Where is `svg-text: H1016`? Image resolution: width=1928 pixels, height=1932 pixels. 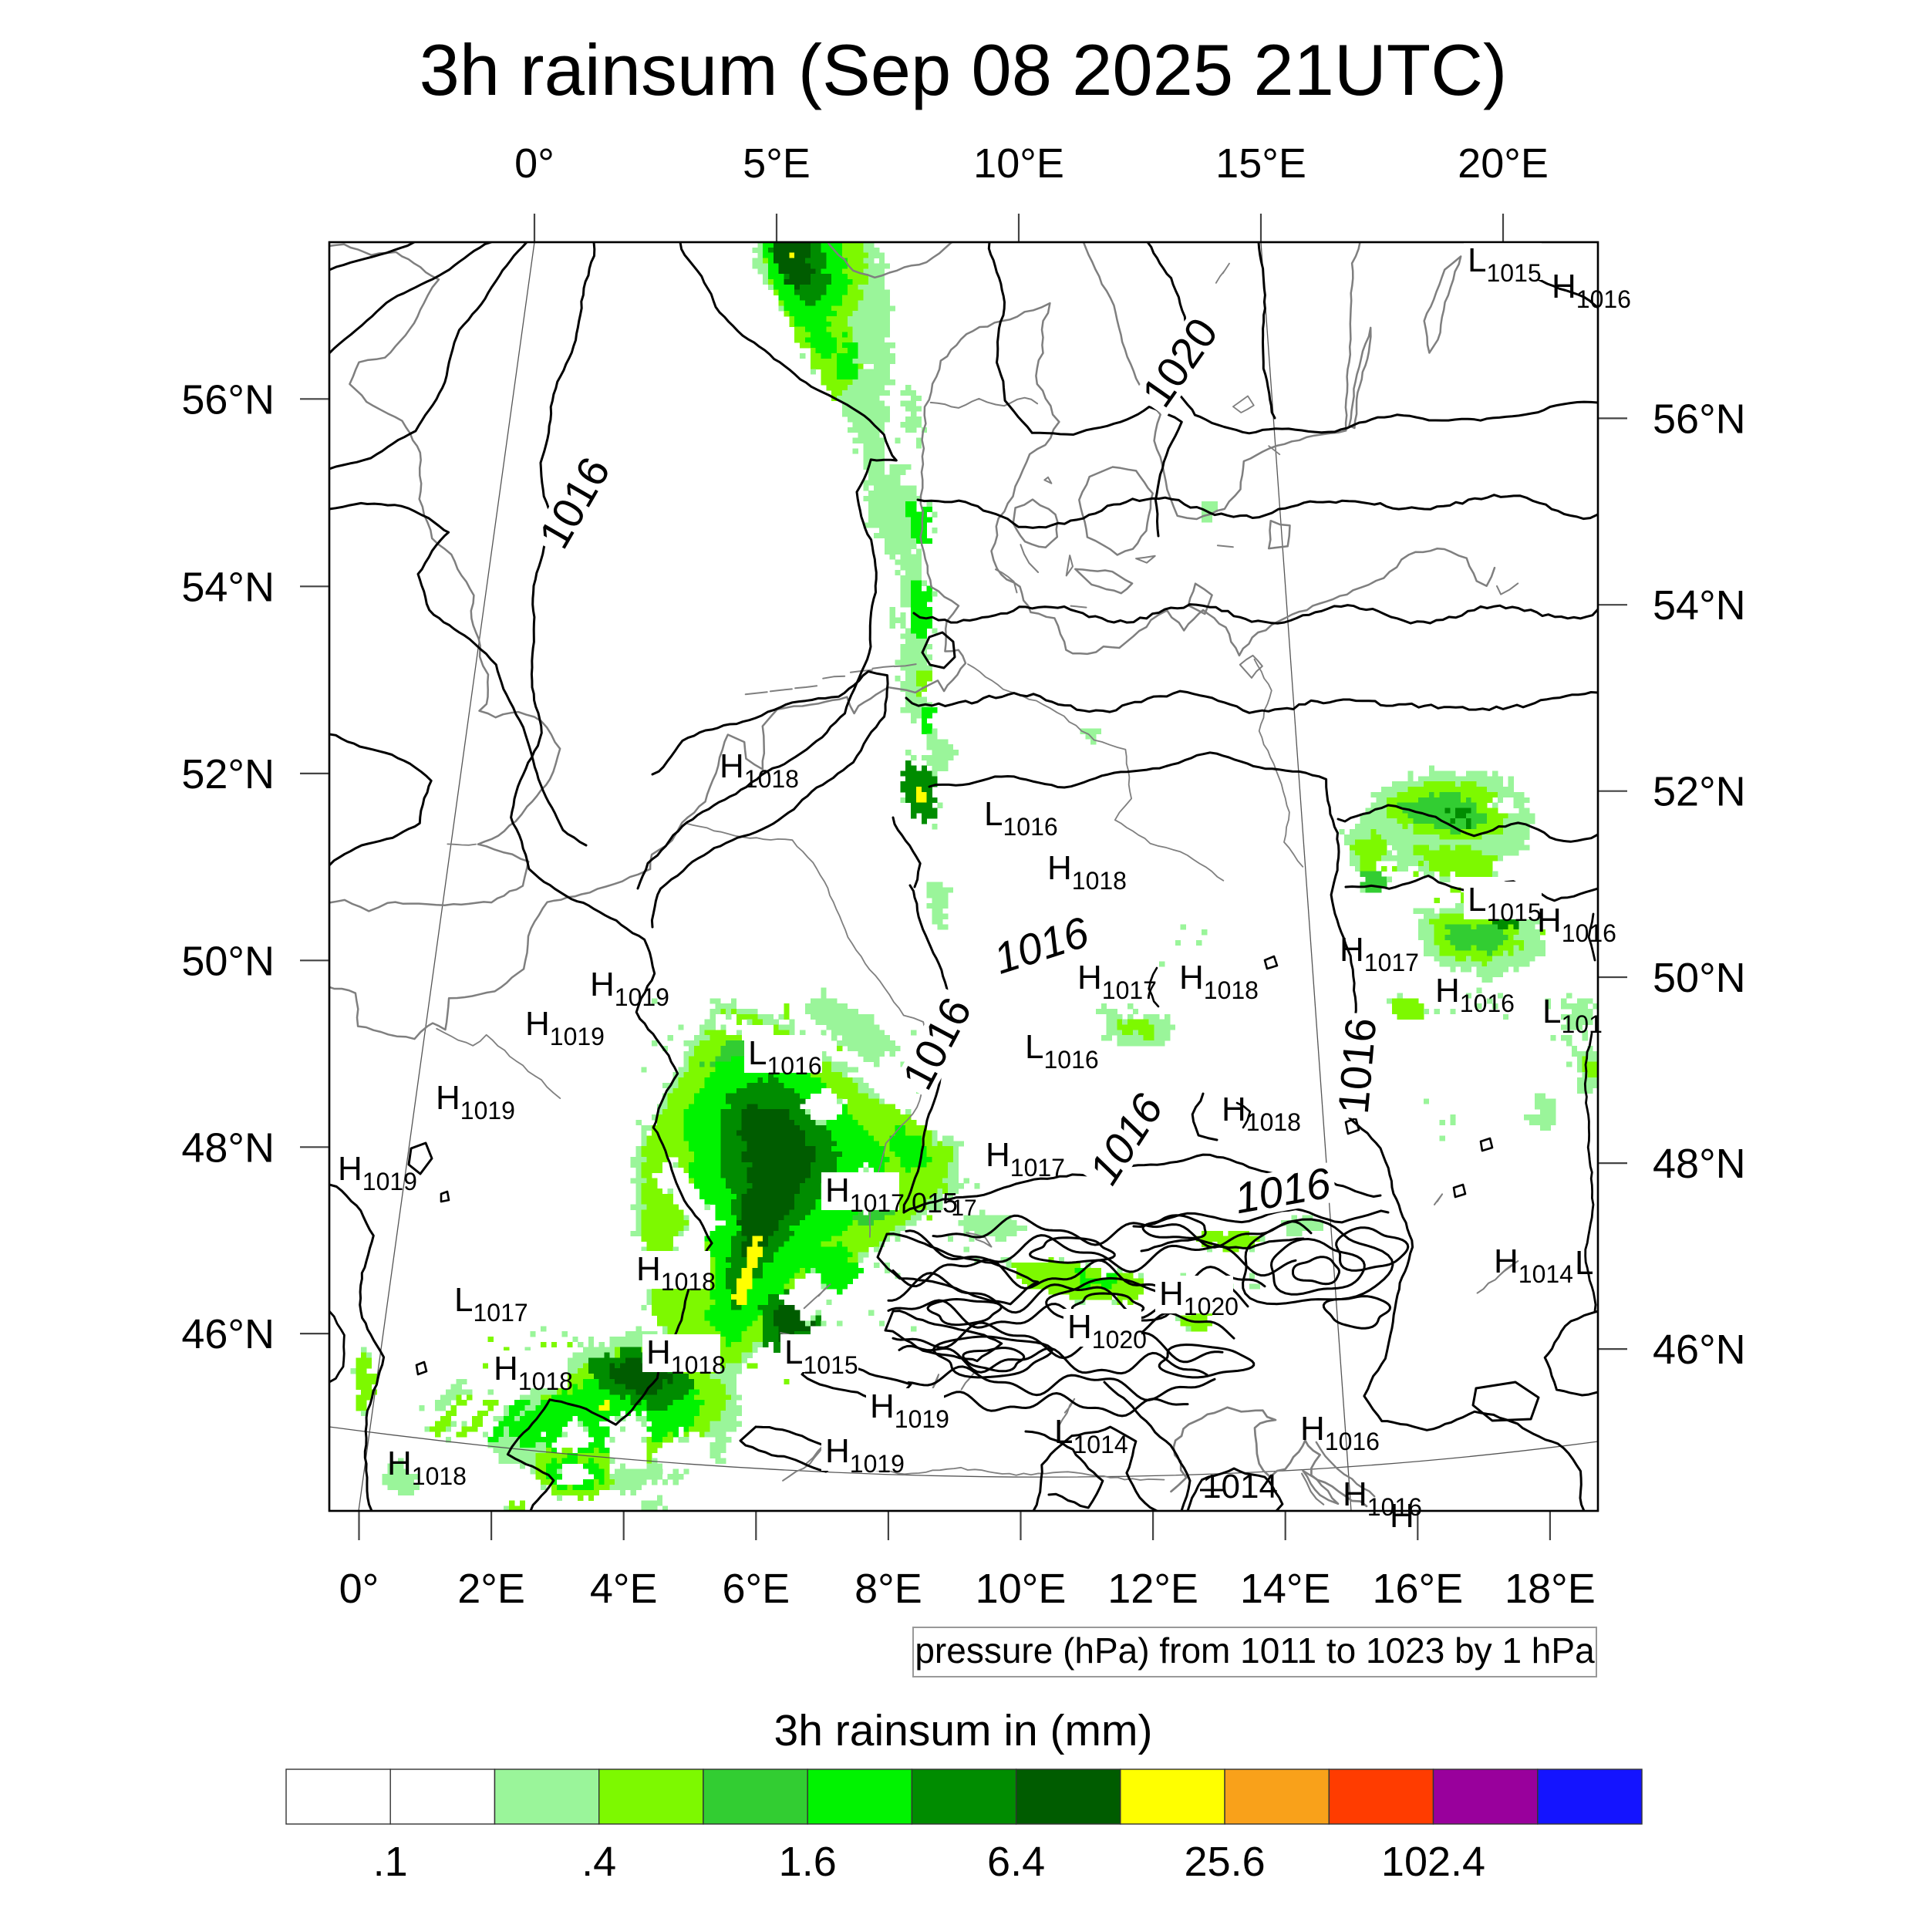 svg-text: H1016 is located at coordinates (1340, 1432).